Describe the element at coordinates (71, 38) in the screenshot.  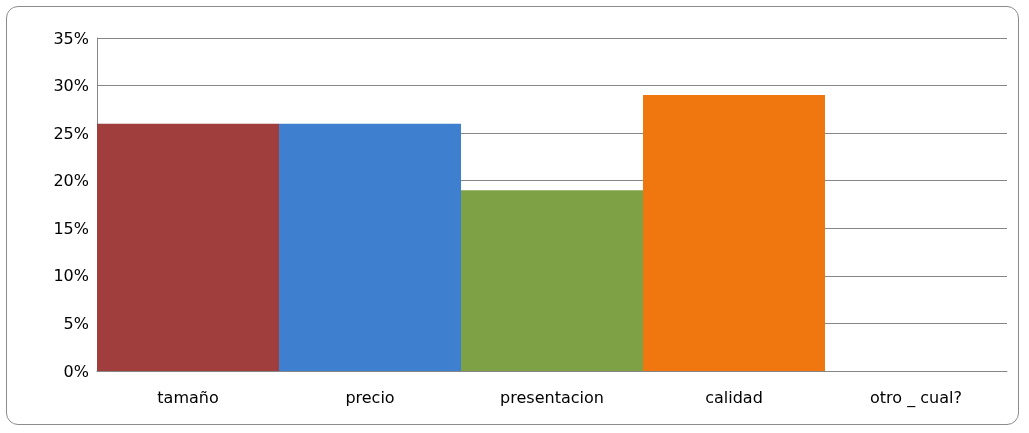
I see `y-tick-label: 35%` at that location.